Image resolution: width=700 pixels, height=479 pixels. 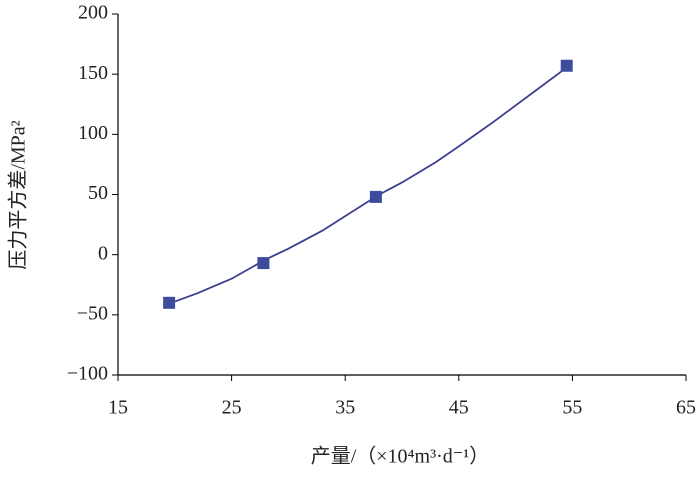 What do you see at coordinates (686, 408) in the screenshot?
I see `x-tick-label: 65` at bounding box center [686, 408].